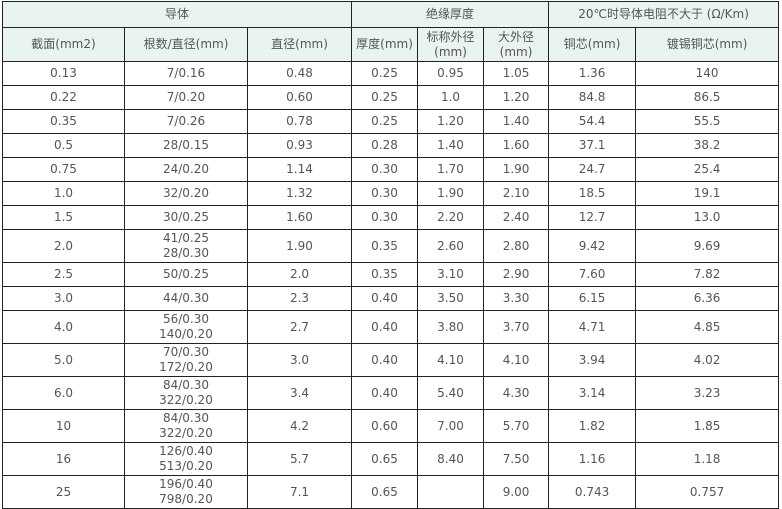 The height and width of the screenshot is (509, 782). I want to click on cell-thickness: 0.25, so click(385, 73).